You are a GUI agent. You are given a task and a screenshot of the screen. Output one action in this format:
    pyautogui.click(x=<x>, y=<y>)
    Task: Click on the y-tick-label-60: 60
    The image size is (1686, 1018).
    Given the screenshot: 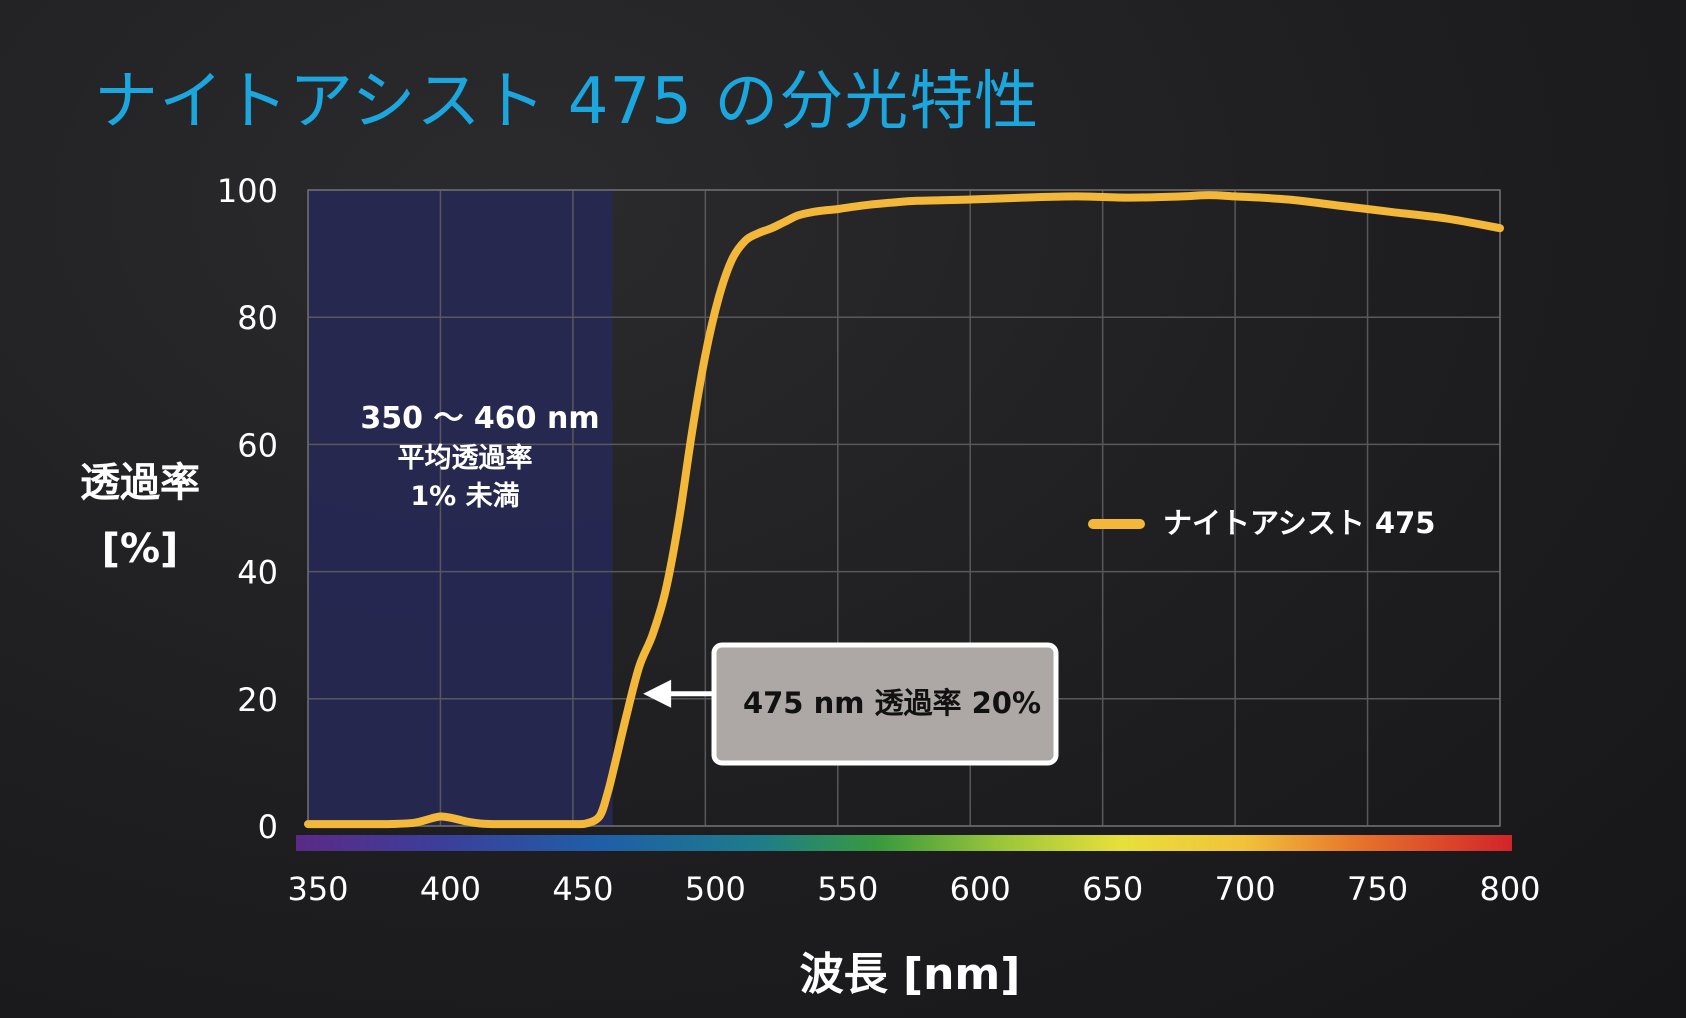 What is the action you would take?
    pyautogui.click(x=257, y=445)
    